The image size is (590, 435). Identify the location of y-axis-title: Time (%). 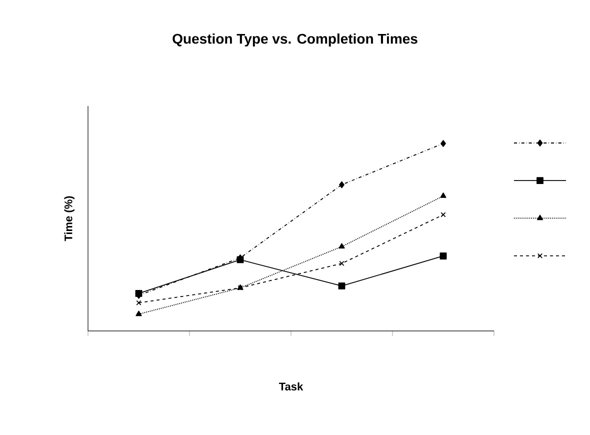
(69, 219).